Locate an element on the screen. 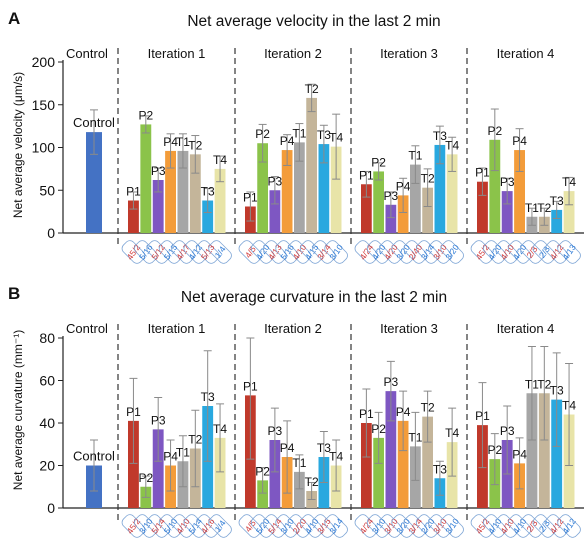 The height and width of the screenshot is (538, 587). bar-p4 is located at coordinates (287, 191).